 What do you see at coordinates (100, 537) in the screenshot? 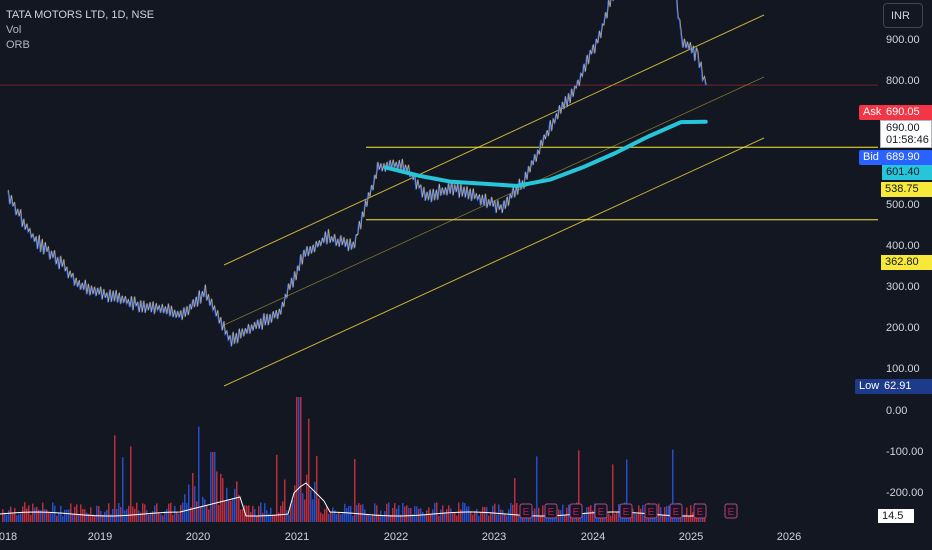
I see `time-tick: 2019` at bounding box center [100, 537].